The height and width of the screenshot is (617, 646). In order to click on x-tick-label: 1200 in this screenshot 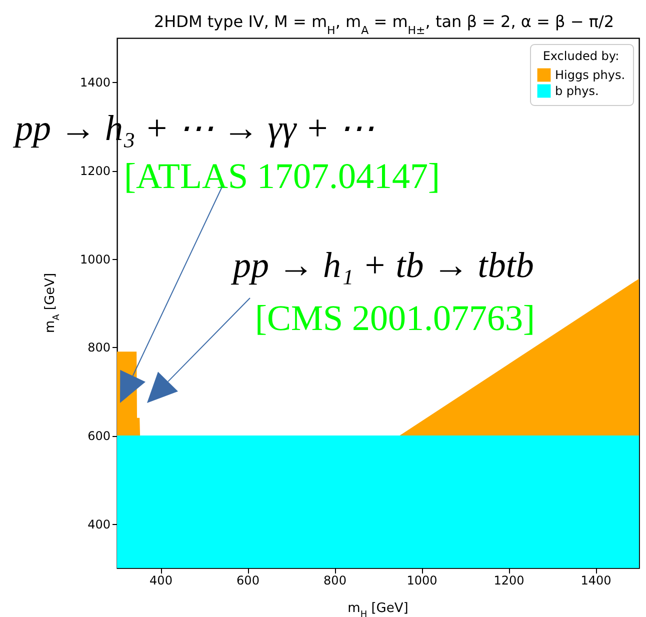, I will do `click(509, 581)`.